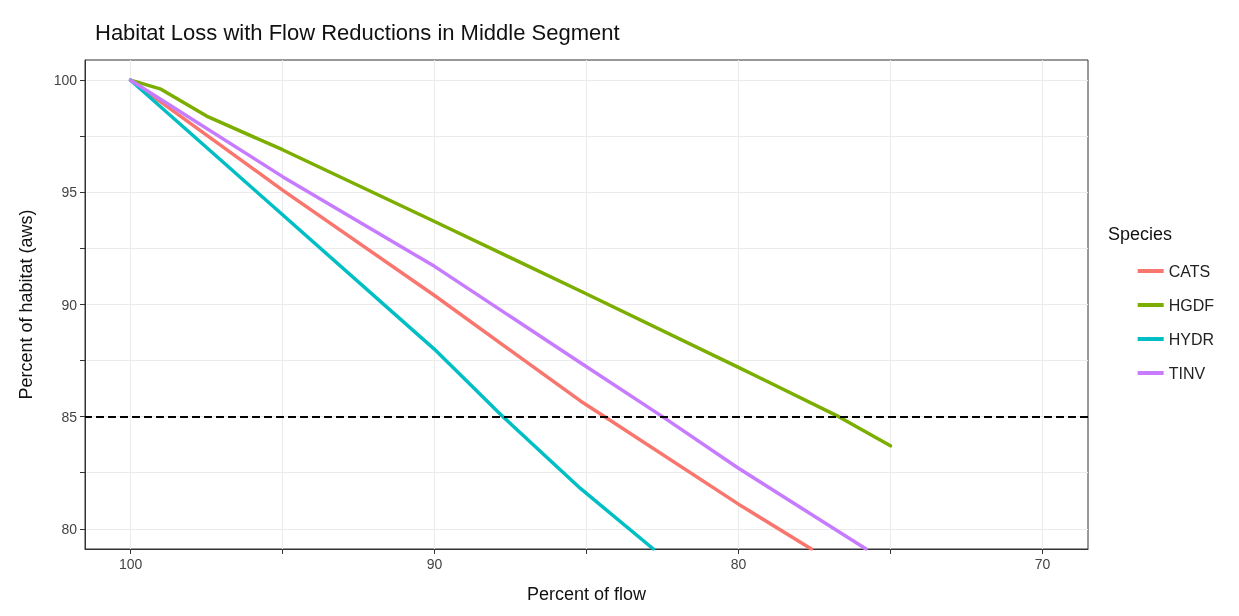 This screenshot has width=1239, height=616. I want to click on x-axis-title: Percent of flow, so click(587, 594).